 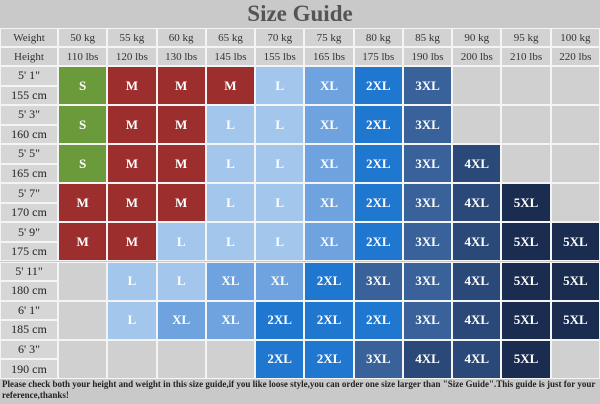 I want to click on weight-lbs: 155 lbs, so click(x=280, y=56).